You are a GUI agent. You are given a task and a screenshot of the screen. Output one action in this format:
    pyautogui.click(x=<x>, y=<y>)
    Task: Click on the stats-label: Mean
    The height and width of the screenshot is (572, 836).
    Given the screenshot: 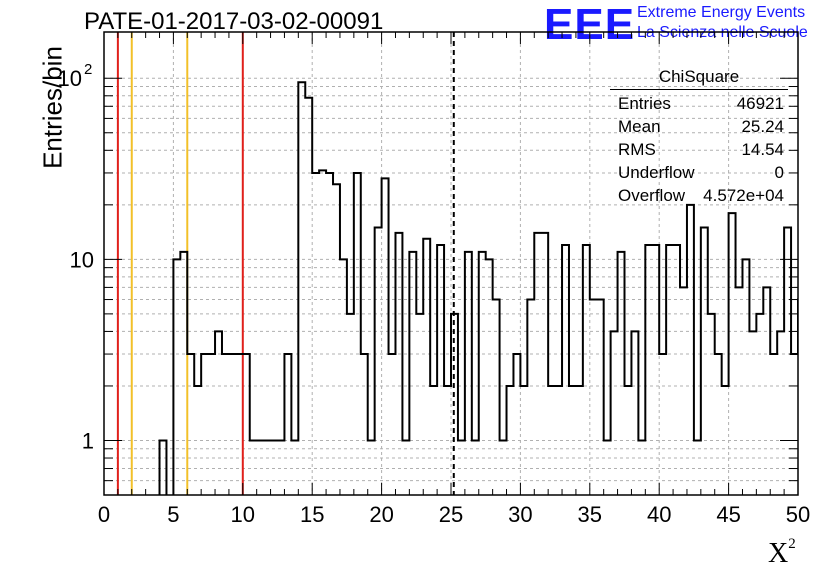 What is the action you would take?
    pyautogui.click(x=639, y=126)
    